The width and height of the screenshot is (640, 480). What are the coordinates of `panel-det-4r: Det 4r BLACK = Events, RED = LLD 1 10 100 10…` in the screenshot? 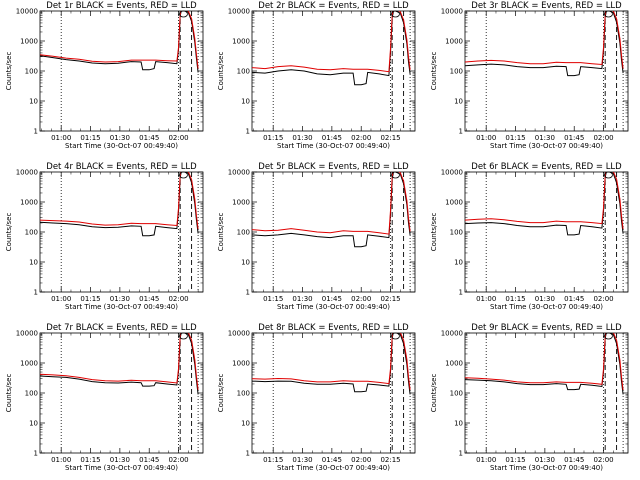 It's located at (104, 236).